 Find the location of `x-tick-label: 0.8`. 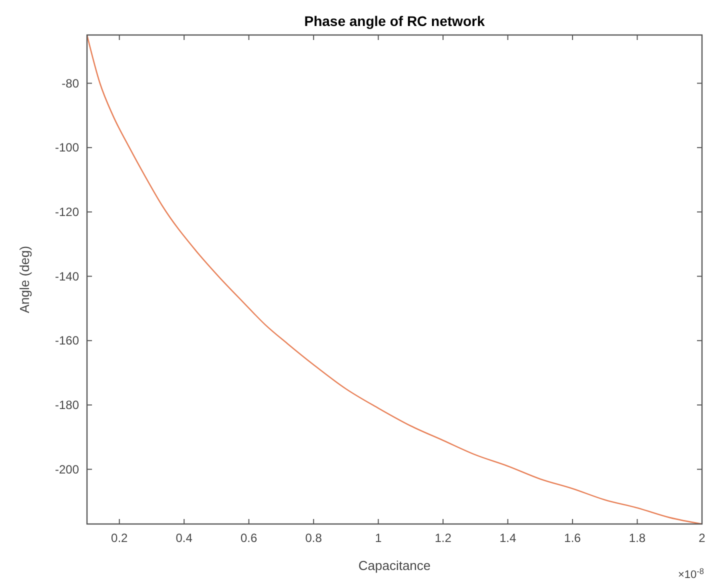

x-tick-label: 0.8 is located at coordinates (313, 538).